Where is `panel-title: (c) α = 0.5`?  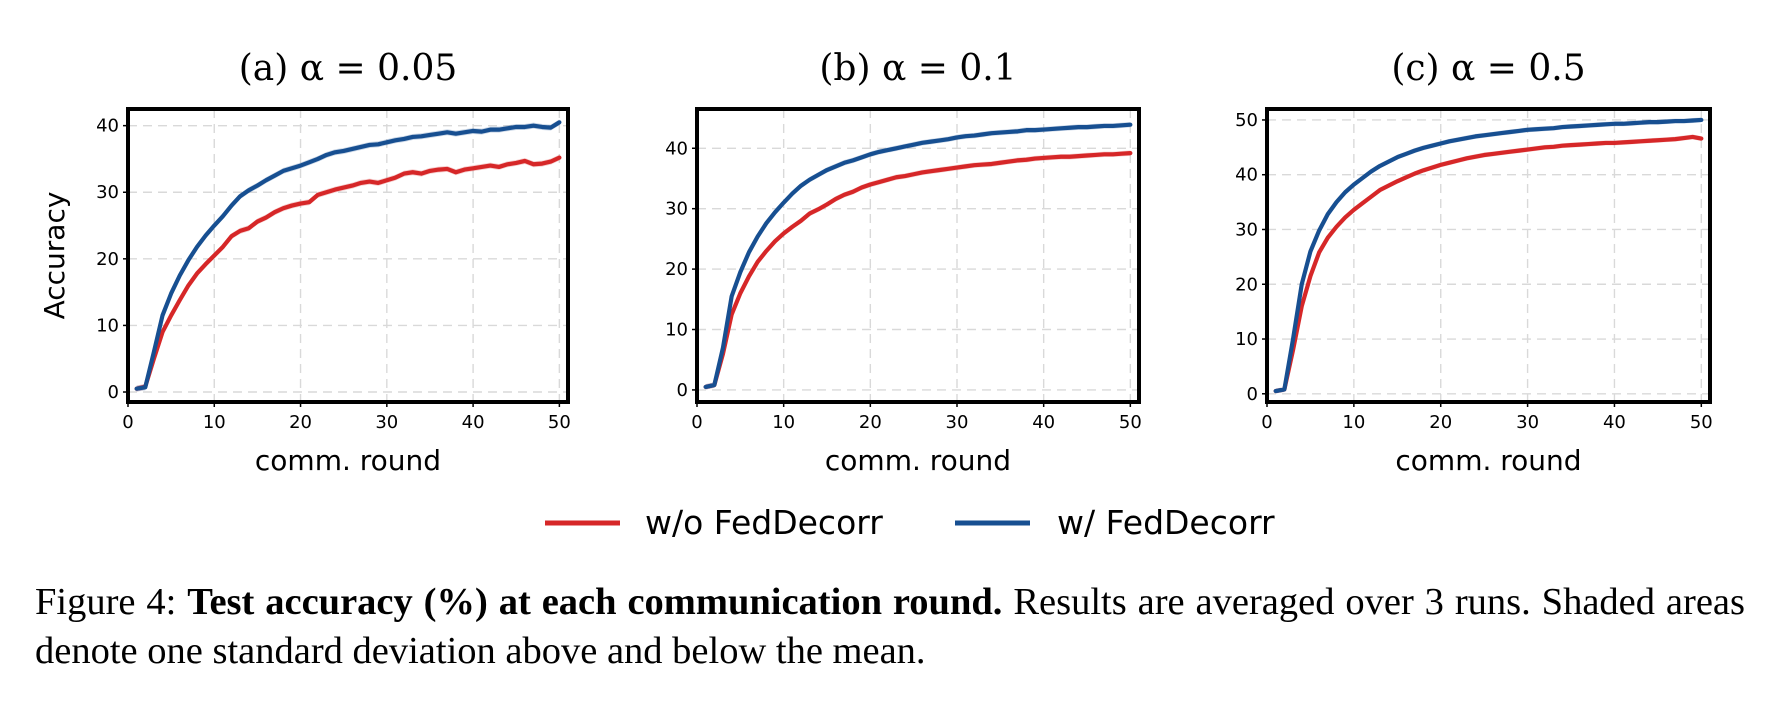
panel-title: (c) α = 0.5 is located at coordinates (1488, 68).